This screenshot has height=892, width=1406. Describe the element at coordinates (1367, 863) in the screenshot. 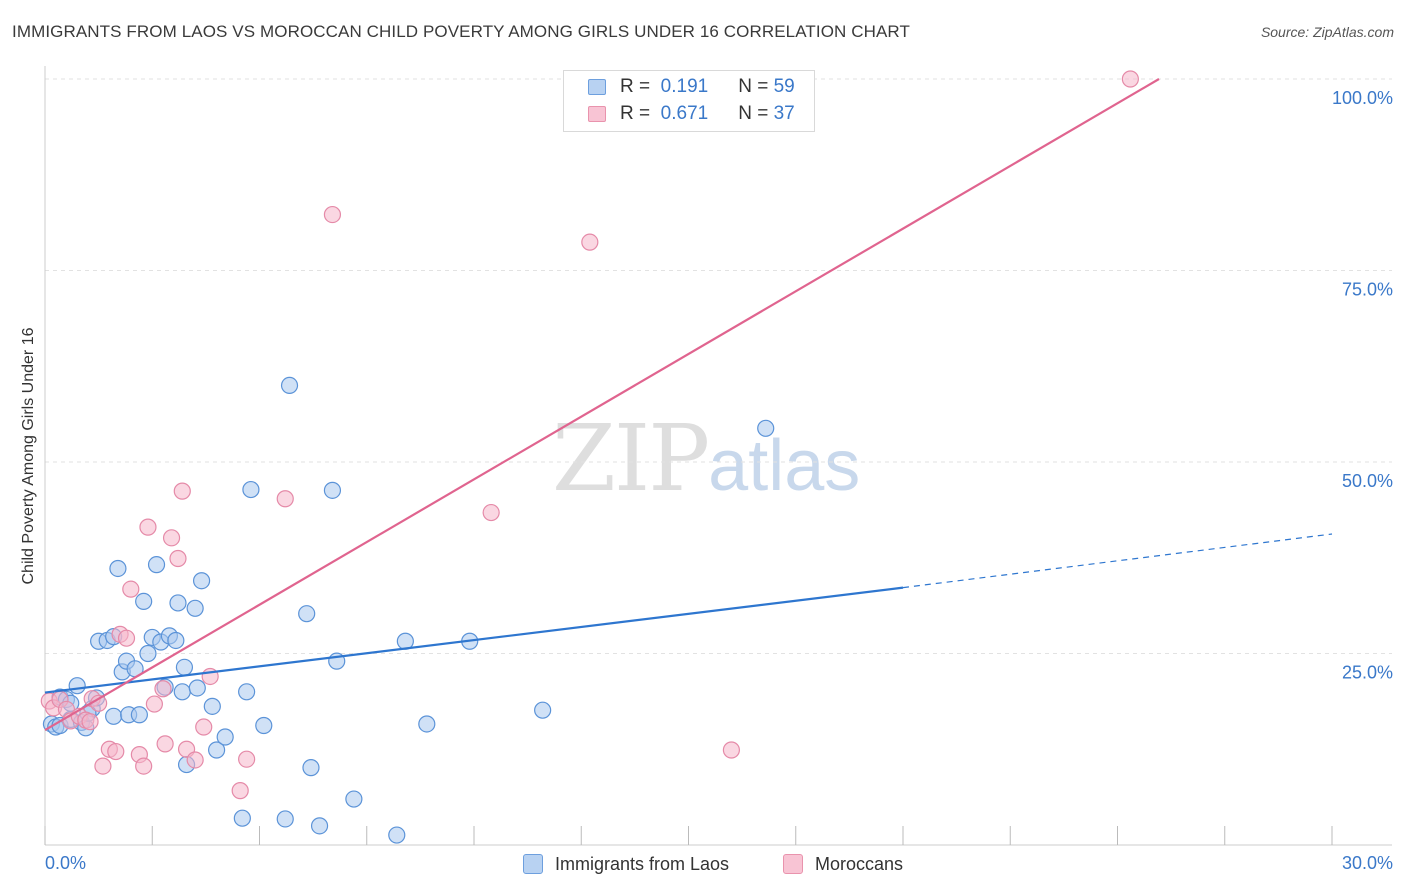

I see `x-tick-label-max: 30.0%` at that location.